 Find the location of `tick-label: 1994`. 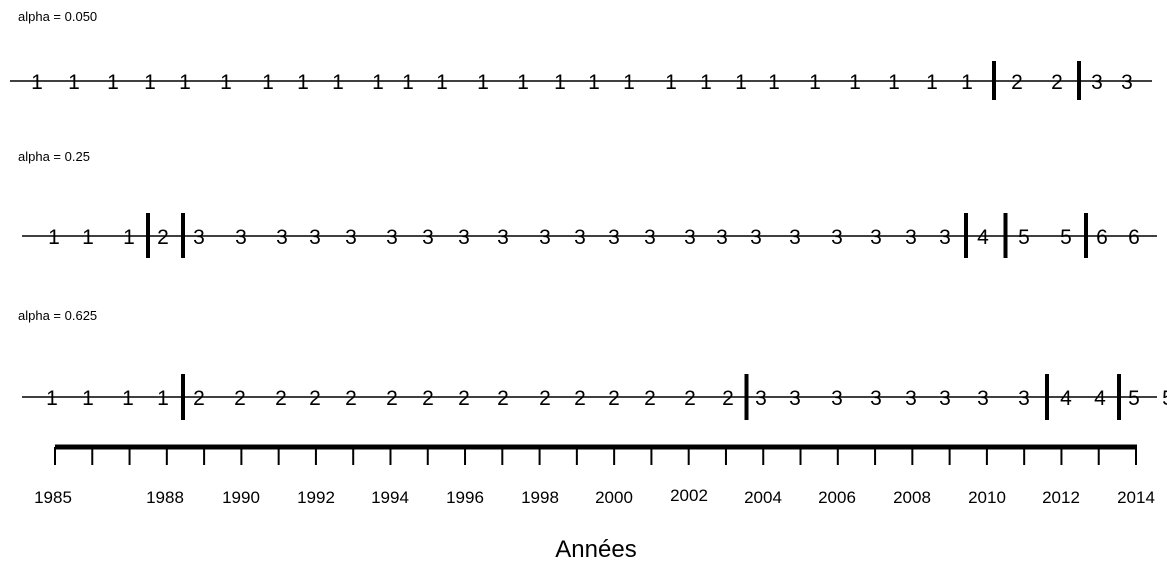

tick-label: 1994 is located at coordinates (390, 497).